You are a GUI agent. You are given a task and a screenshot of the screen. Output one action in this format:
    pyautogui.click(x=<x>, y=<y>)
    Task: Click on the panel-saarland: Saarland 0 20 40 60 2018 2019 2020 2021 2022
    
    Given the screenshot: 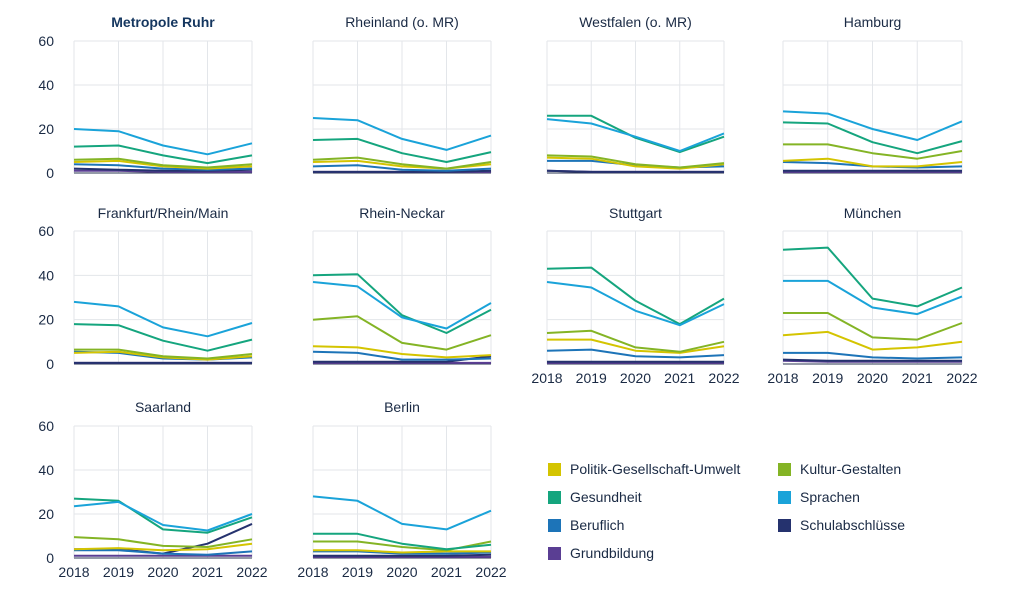 What is the action you would take?
    pyautogui.click(x=152, y=489)
    